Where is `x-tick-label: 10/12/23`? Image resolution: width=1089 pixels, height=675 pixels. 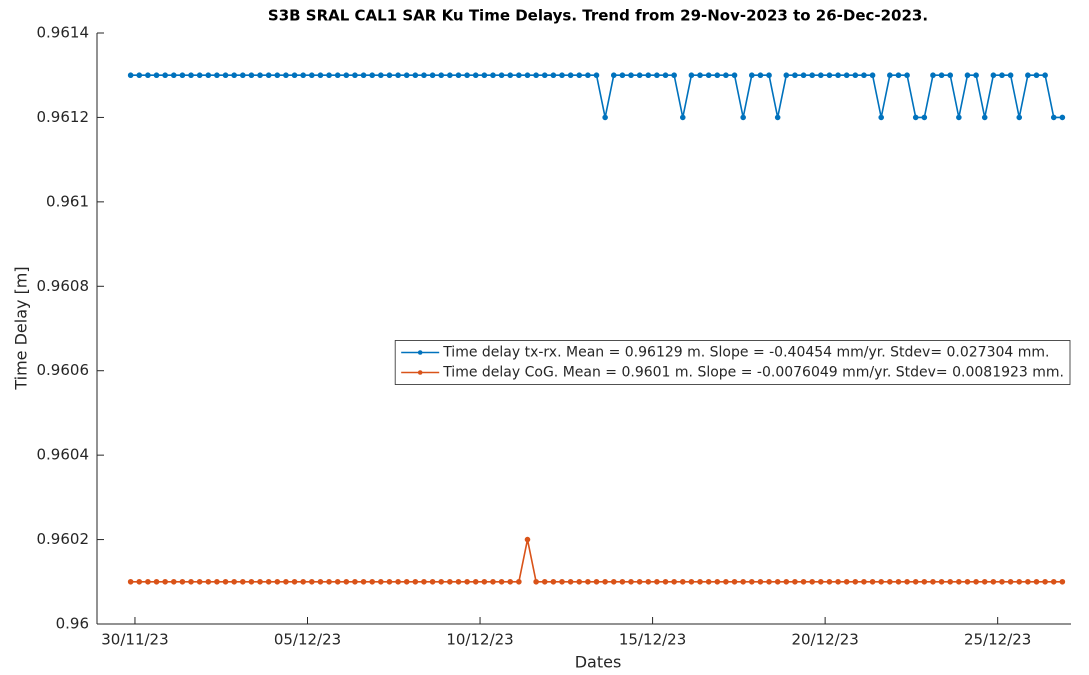 x-tick-label: 10/12/23 is located at coordinates (479, 640).